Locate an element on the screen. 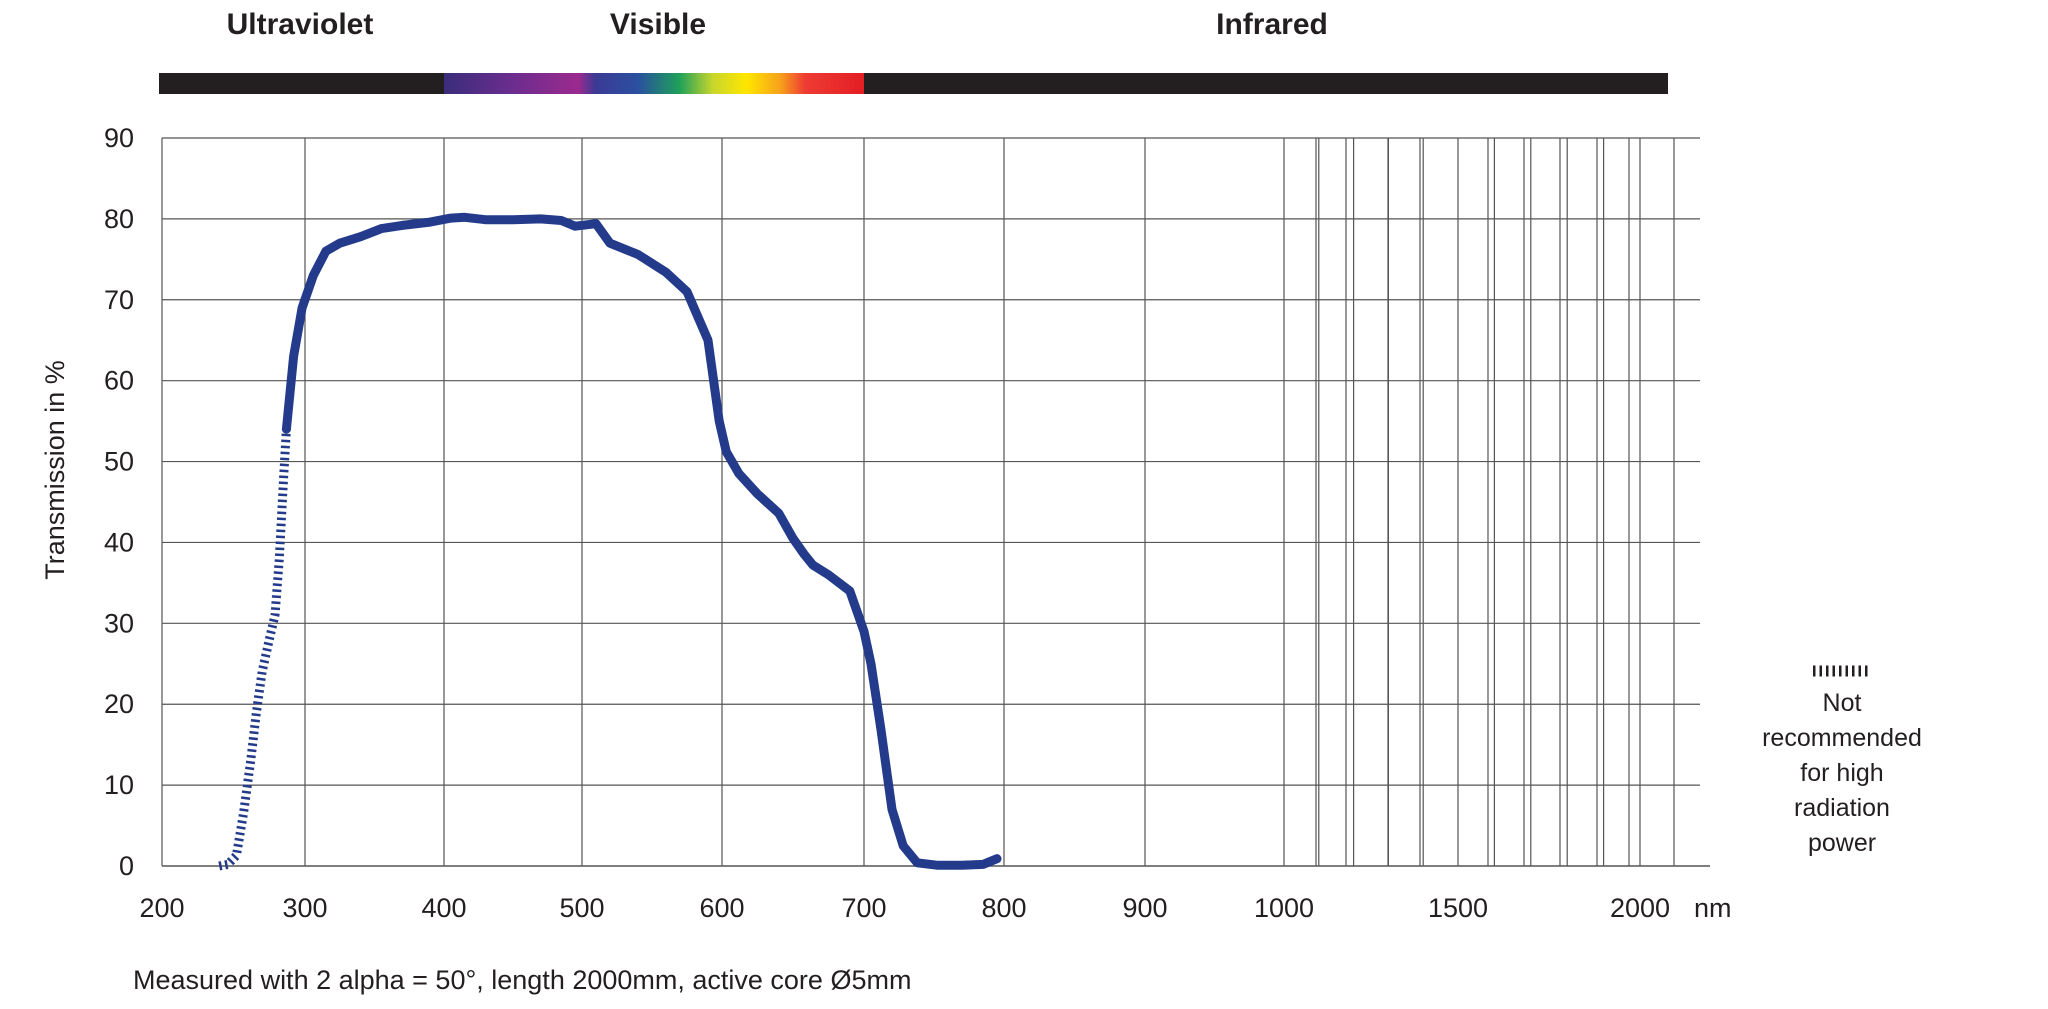  band-label-visible: Visible is located at coordinates (658, 24).